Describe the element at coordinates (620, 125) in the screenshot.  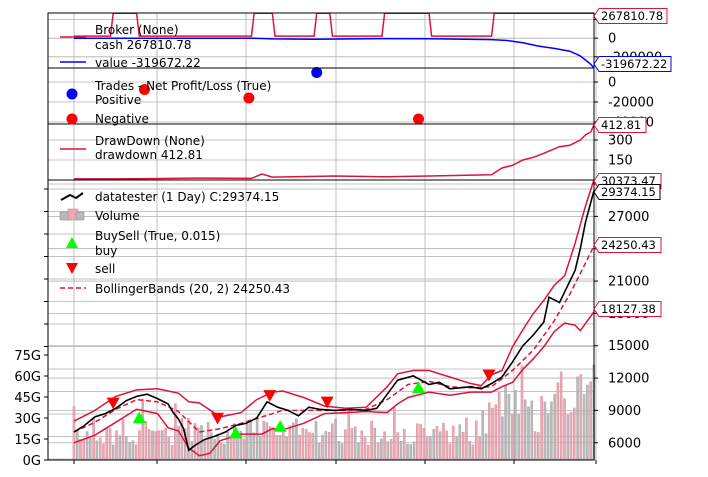
I see `label-drawdown-last: 412.81` at that location.